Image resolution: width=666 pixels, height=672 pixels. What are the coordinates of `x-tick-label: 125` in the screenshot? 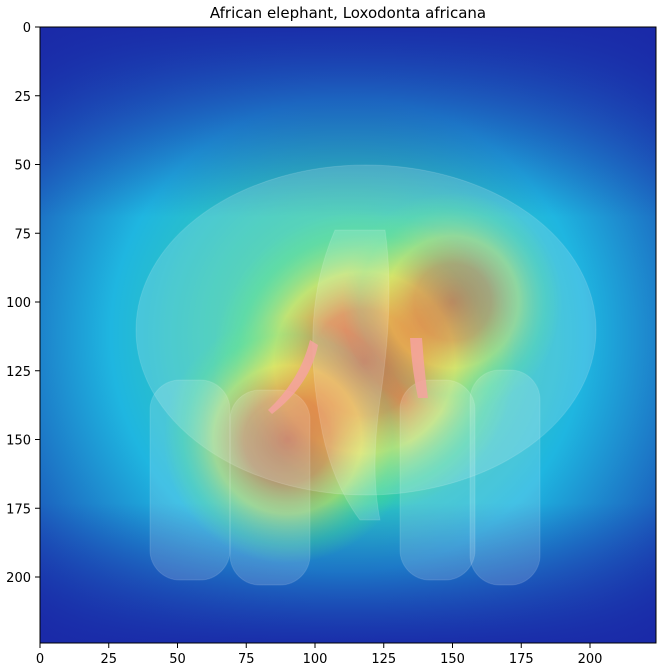 It's located at (383, 659).